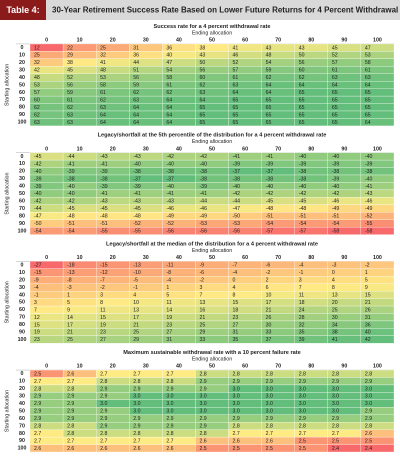  What do you see at coordinates (136, 449) in the screenshot?
I see `cell-value: 2.6` at bounding box center [136, 449].